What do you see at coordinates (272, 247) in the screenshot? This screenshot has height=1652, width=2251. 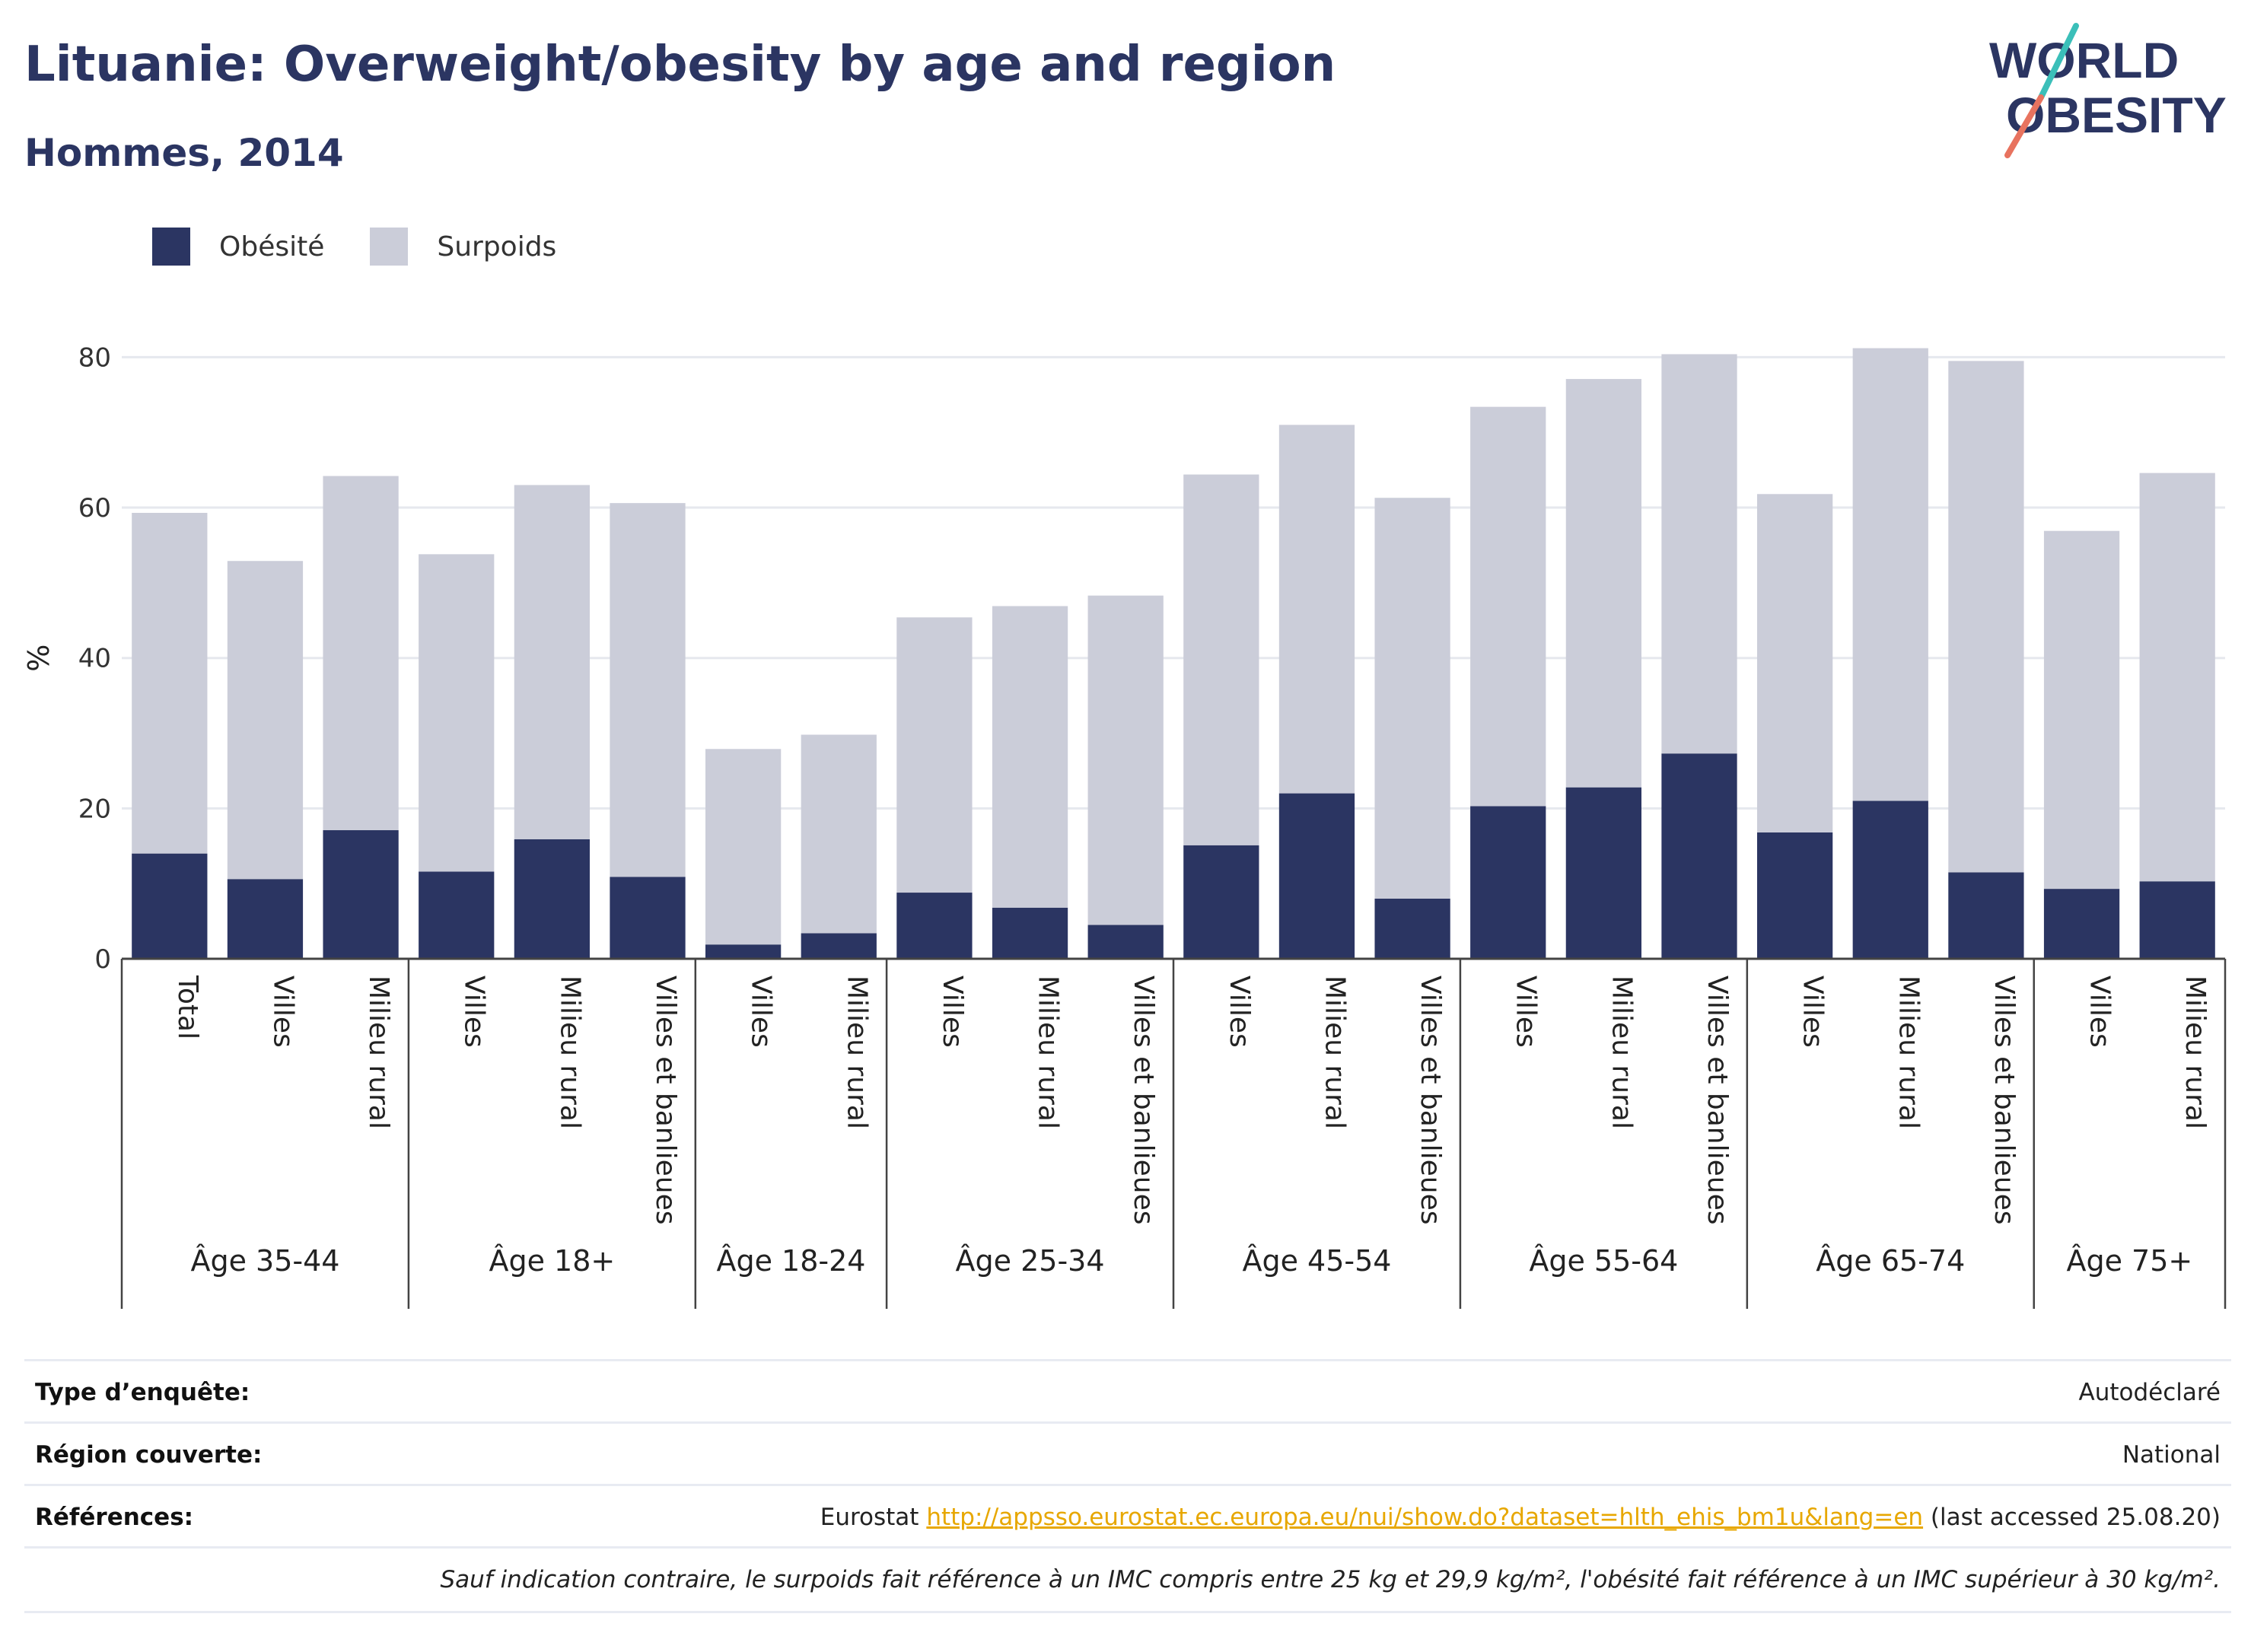 I see `legend-label-obesity: Obésité` at bounding box center [272, 247].